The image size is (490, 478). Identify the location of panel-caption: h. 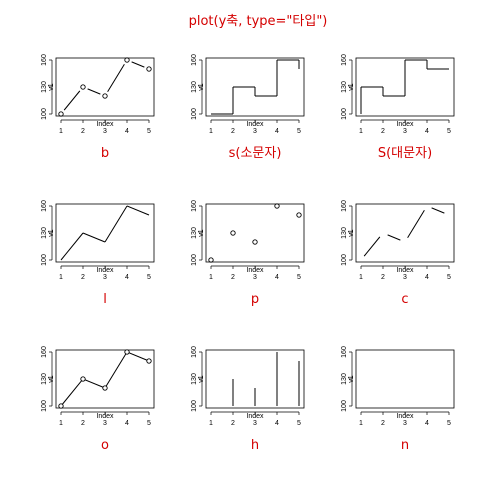
(255, 445).